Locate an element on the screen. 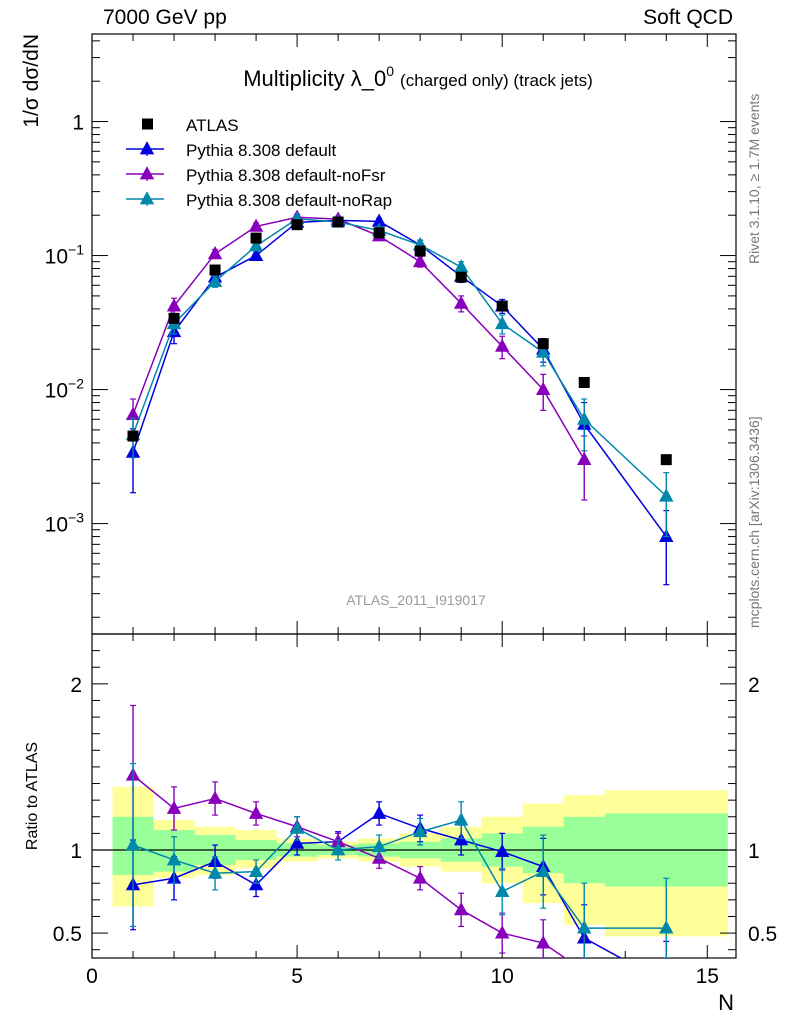  ratio-tick-label-right: 1 is located at coordinates (754, 851).